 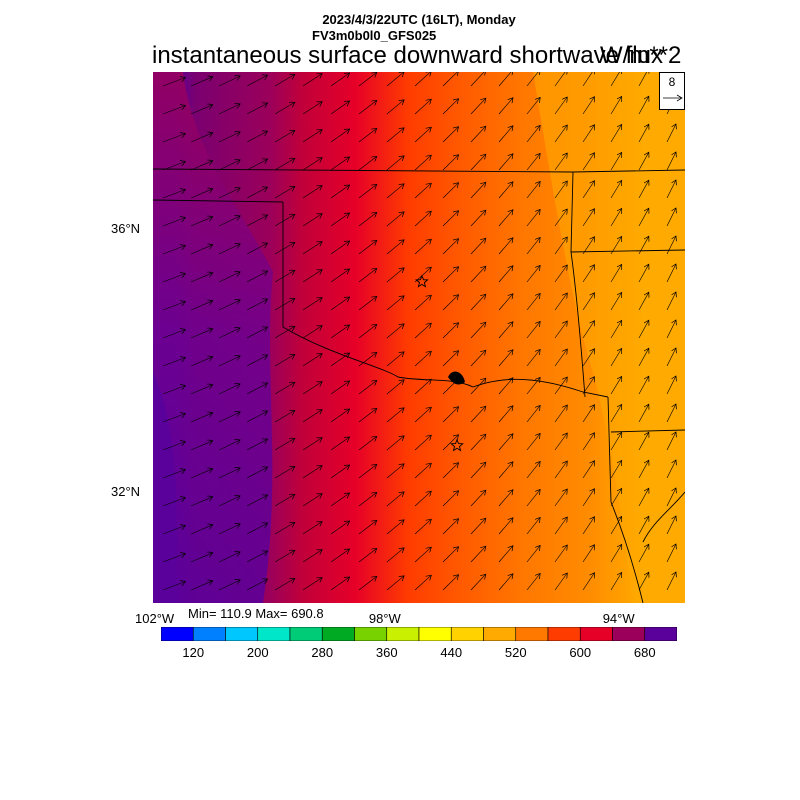 I want to click on wind-reference-value: 8, so click(x=672, y=82).